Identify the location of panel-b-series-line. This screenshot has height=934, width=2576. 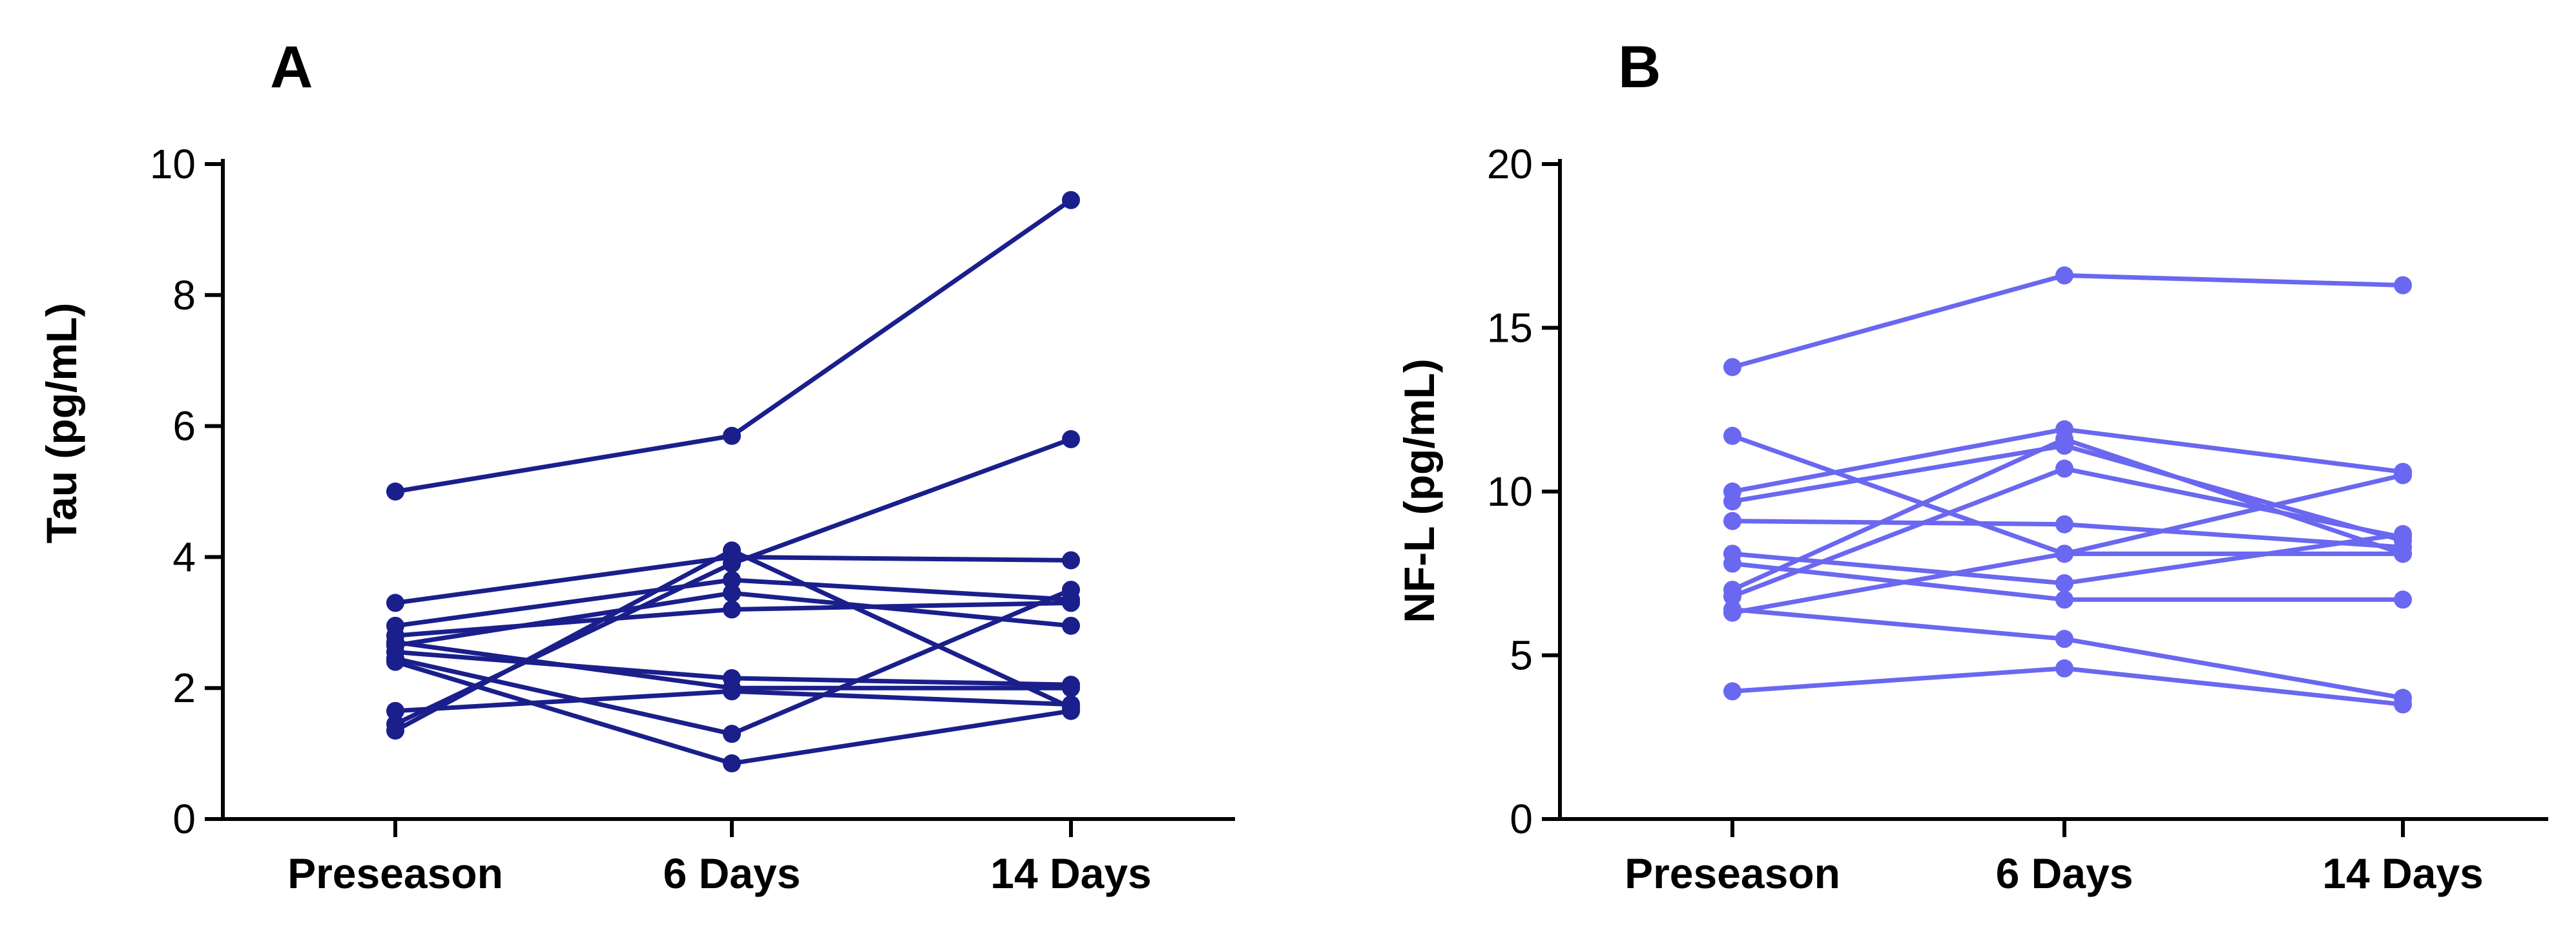
(2068, 321).